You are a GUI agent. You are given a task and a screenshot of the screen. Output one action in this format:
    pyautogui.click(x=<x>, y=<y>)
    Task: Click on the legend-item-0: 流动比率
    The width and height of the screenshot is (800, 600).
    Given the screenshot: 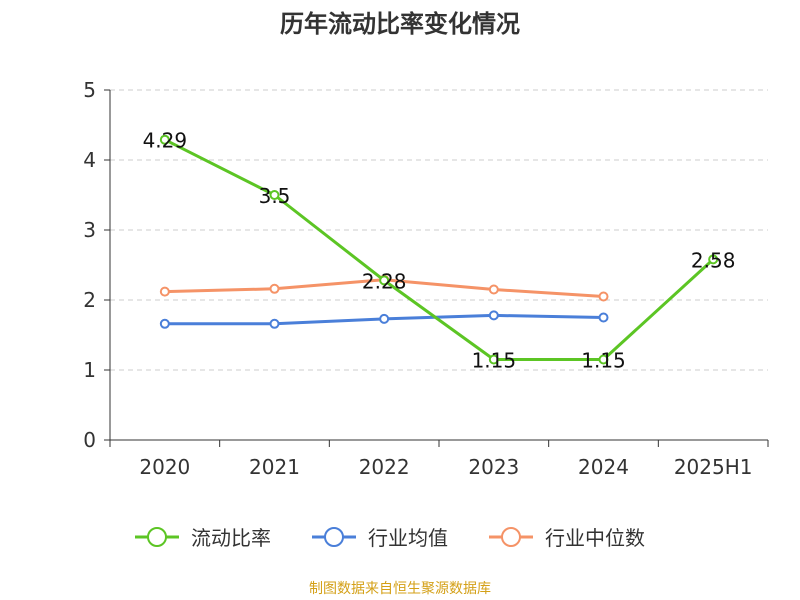 What is the action you would take?
    pyautogui.click(x=203, y=538)
    